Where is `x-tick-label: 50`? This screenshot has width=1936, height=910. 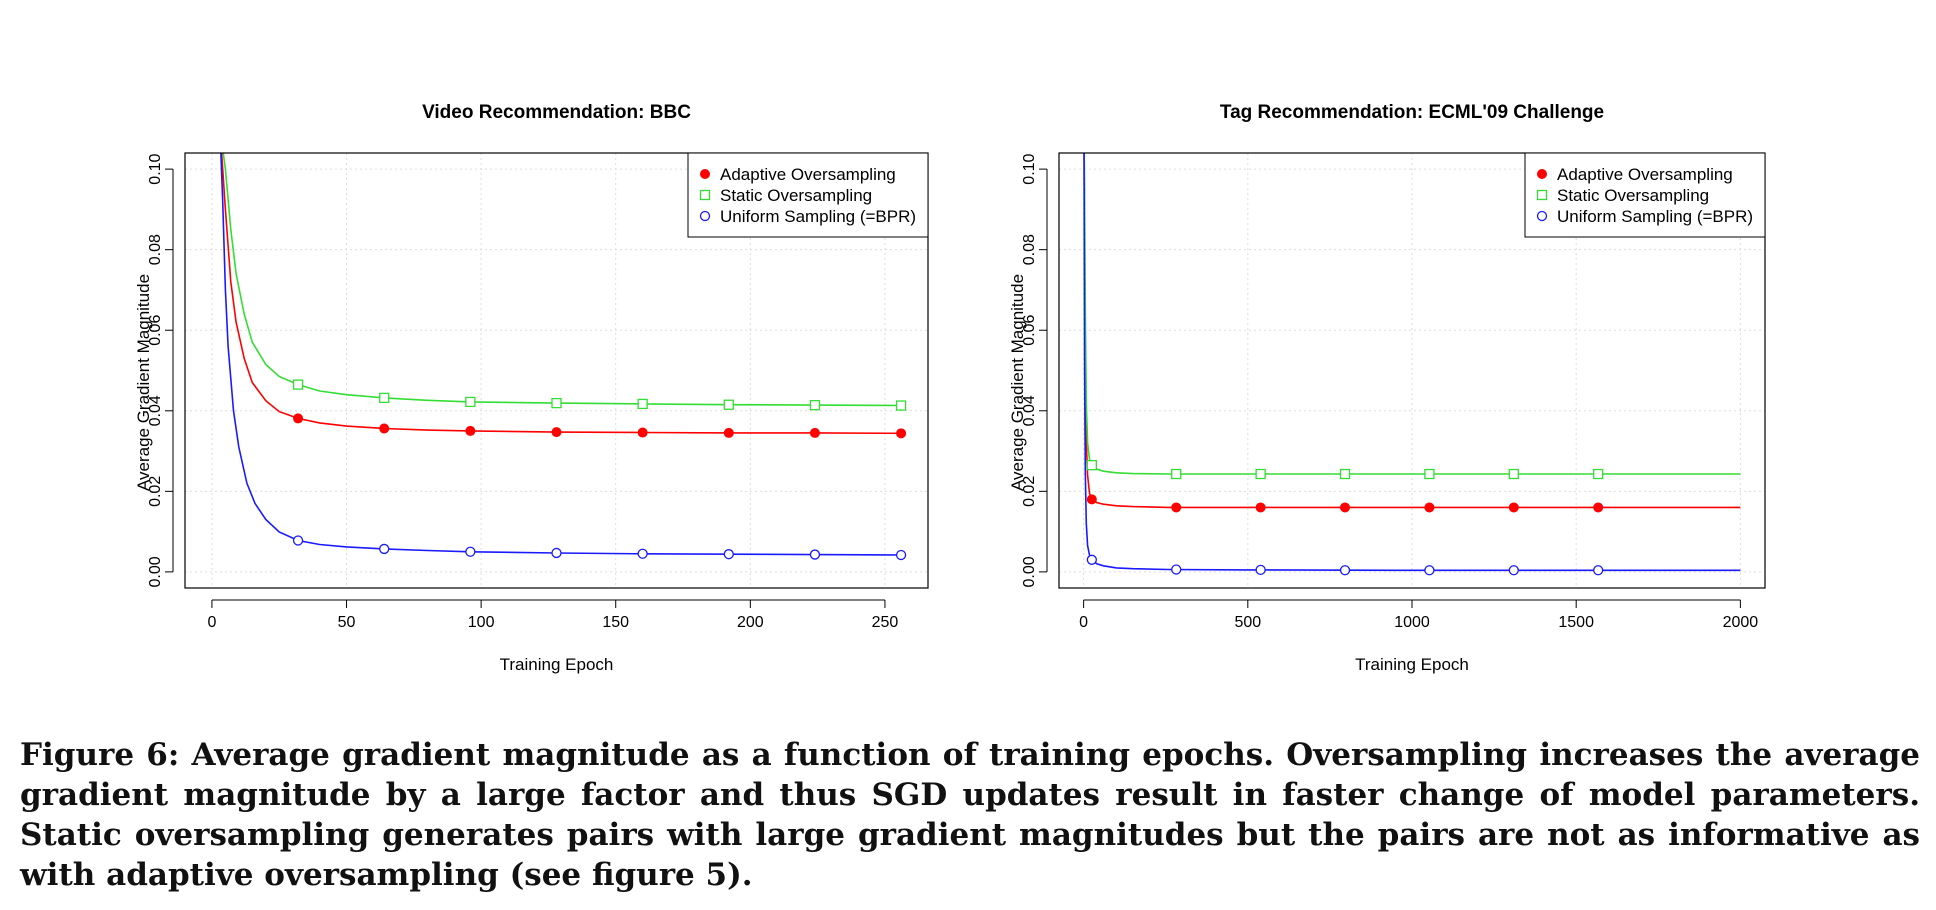
x-tick-label: 50 is located at coordinates (347, 622).